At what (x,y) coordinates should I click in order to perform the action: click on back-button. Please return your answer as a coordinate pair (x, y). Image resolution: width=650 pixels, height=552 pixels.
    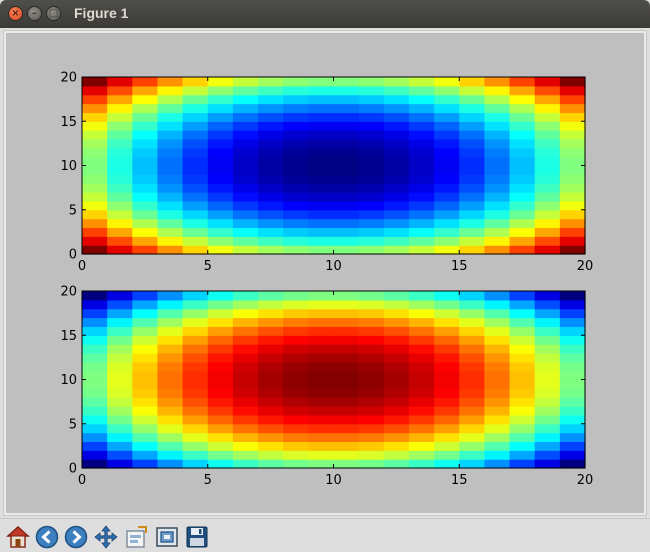
    Looking at the image, I should click on (46, 536).